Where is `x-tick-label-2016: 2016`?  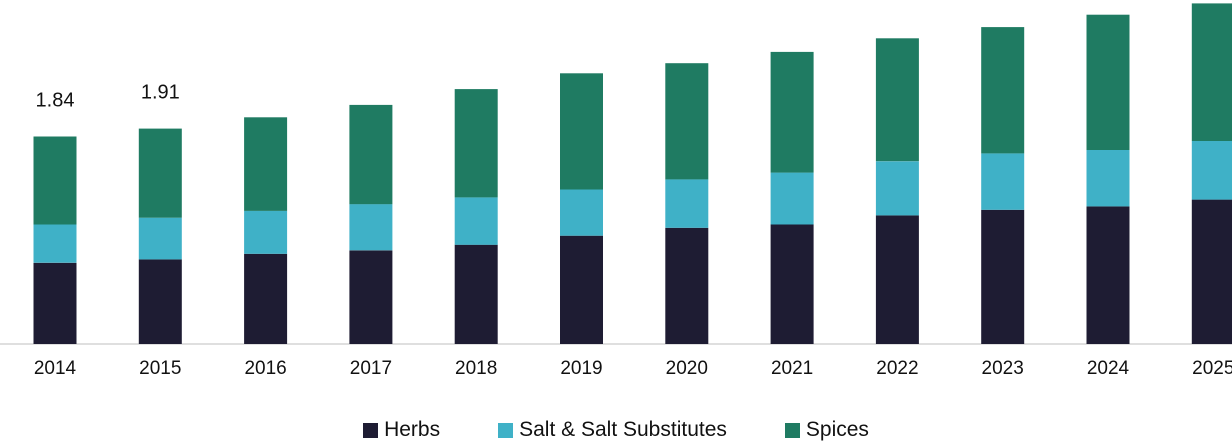
x-tick-label-2016: 2016 is located at coordinates (265, 368).